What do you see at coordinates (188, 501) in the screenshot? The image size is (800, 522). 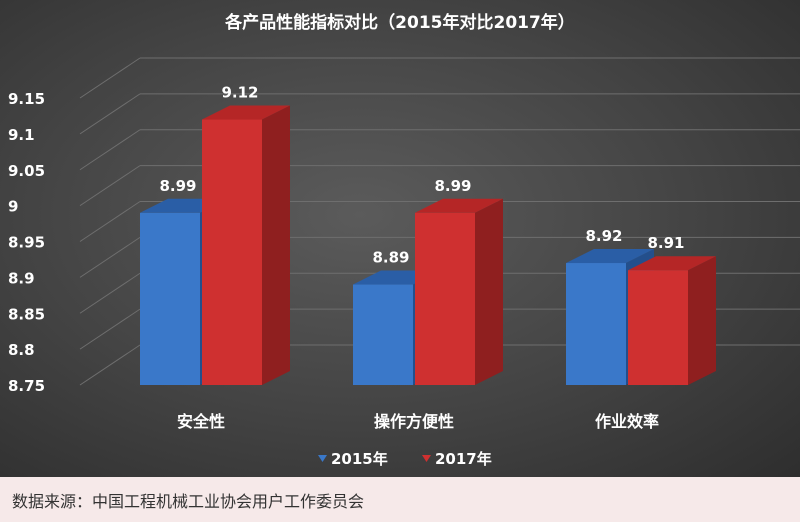 I see `source-text: 数据来源：中国工程机械工业协会用户工作委员会` at bounding box center [188, 501].